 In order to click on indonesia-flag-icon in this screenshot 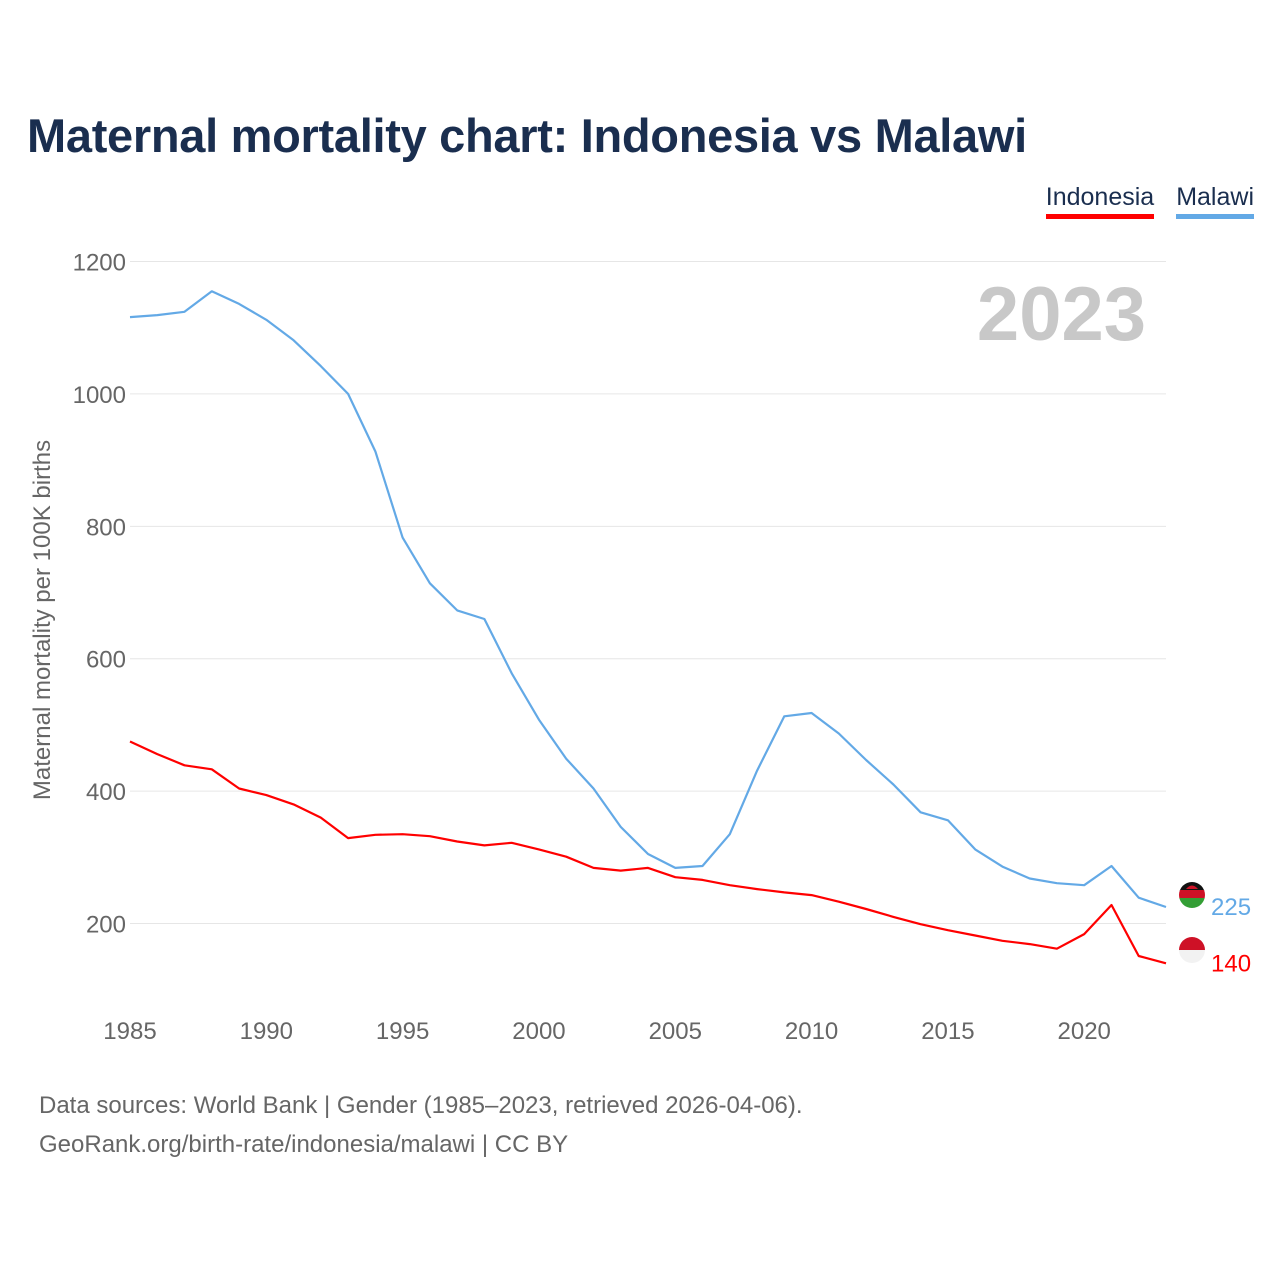, I will do `click(1192, 950)`.